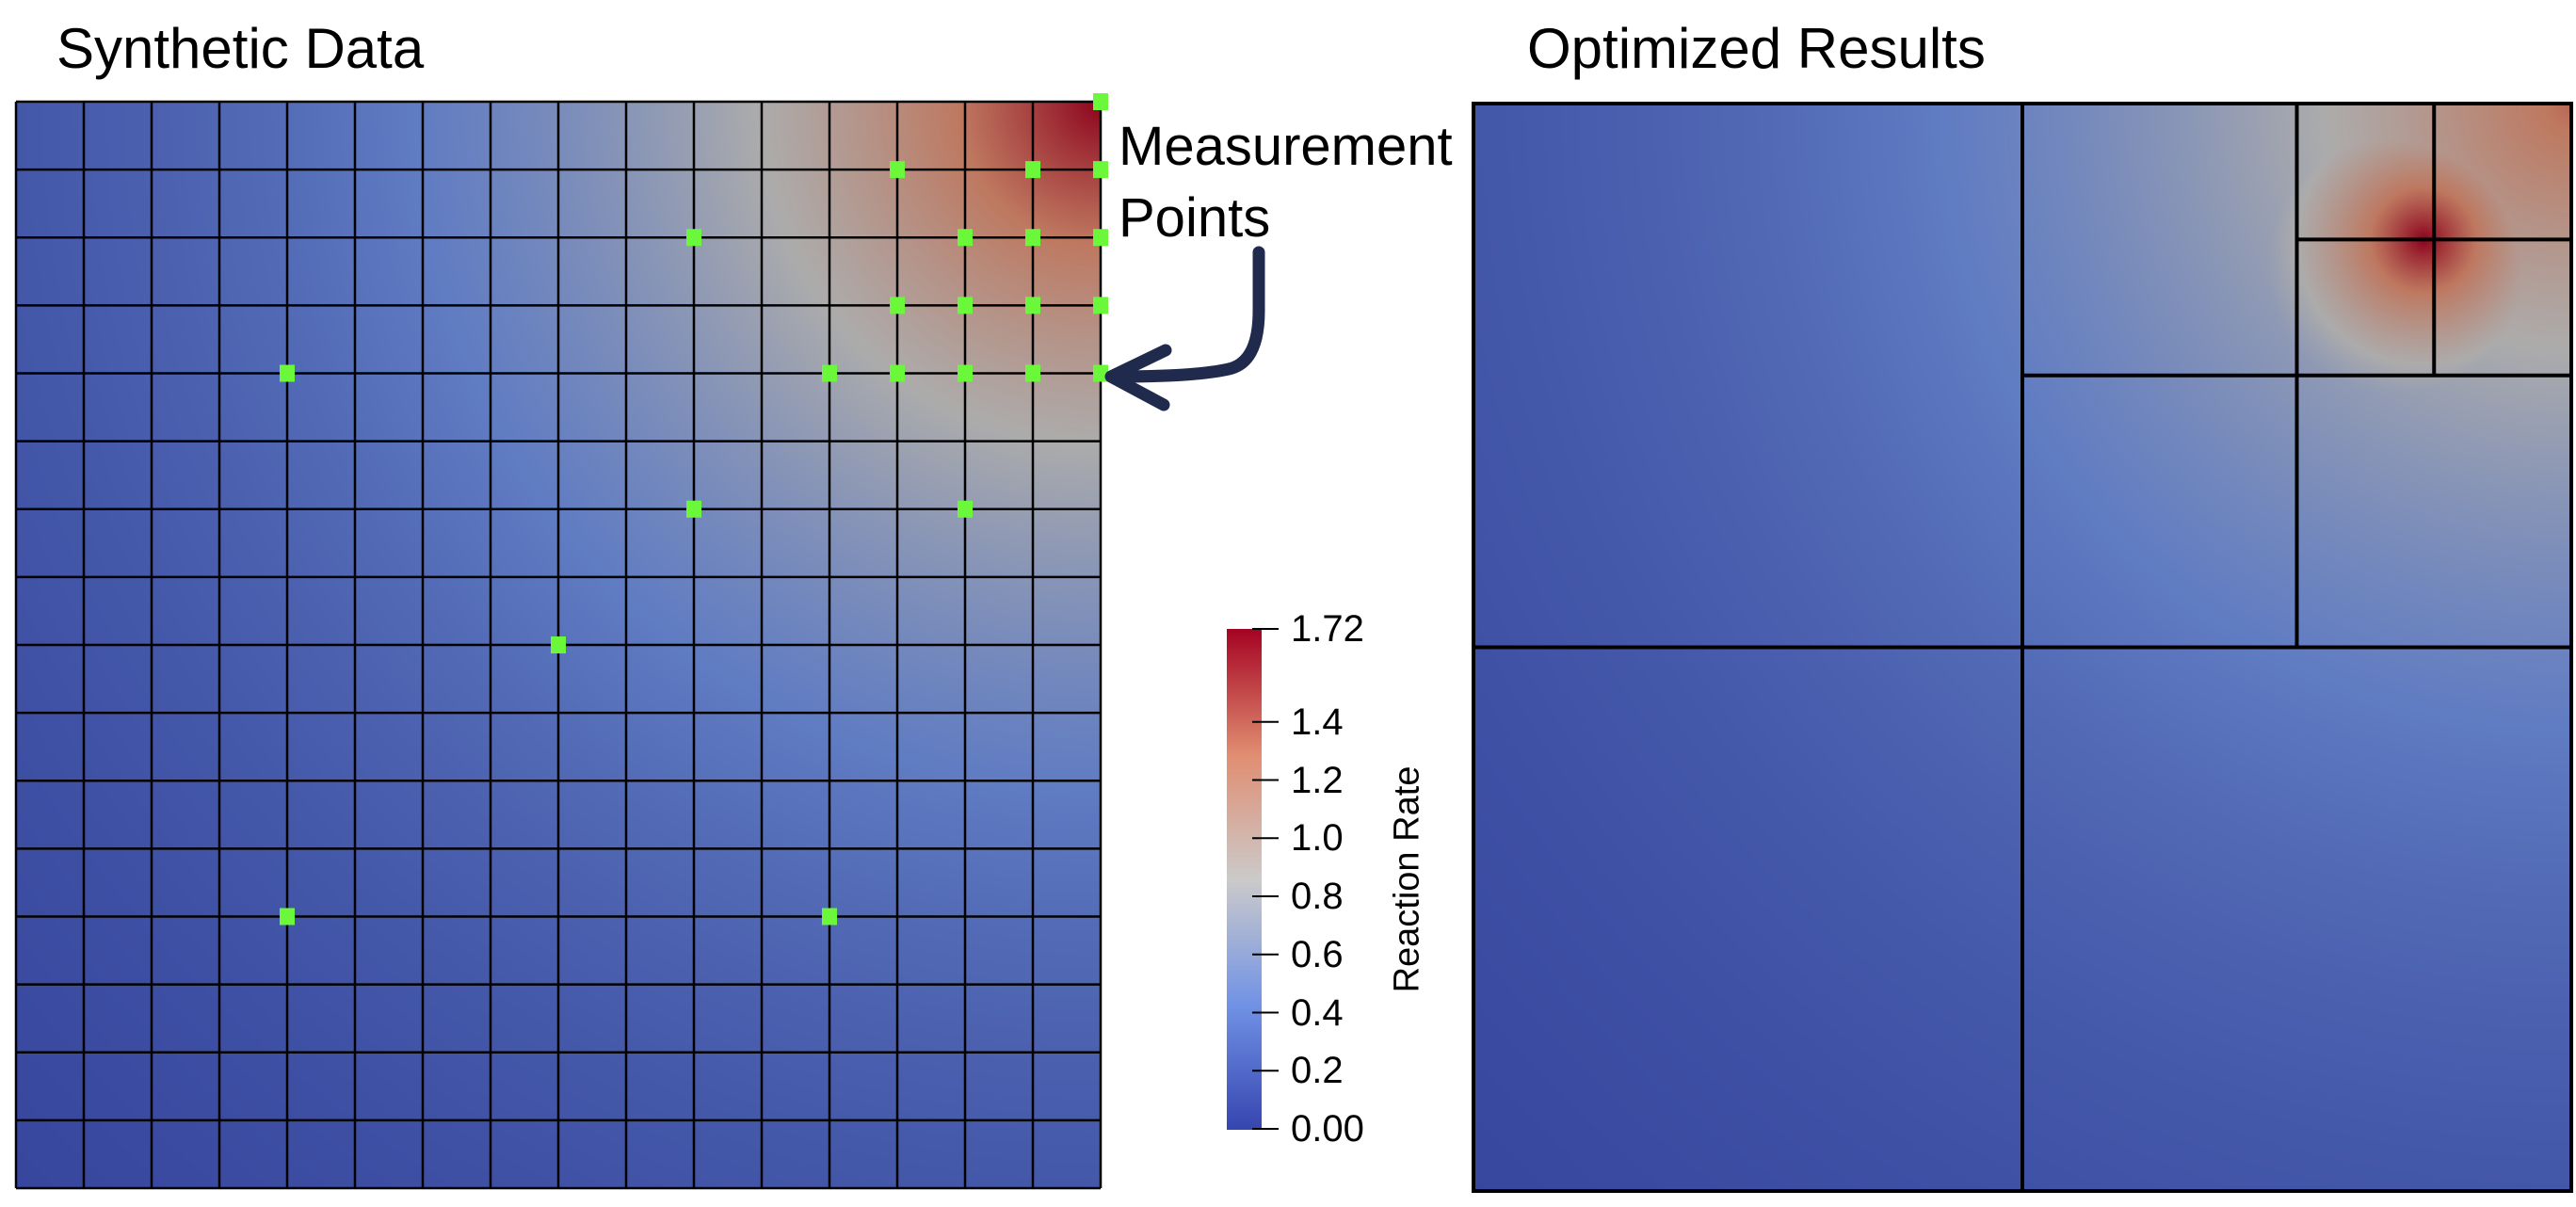 The height and width of the screenshot is (1207, 2576). What do you see at coordinates (1317, 1071) in the screenshot?
I see `colorbar-tick-label: 0.2` at bounding box center [1317, 1071].